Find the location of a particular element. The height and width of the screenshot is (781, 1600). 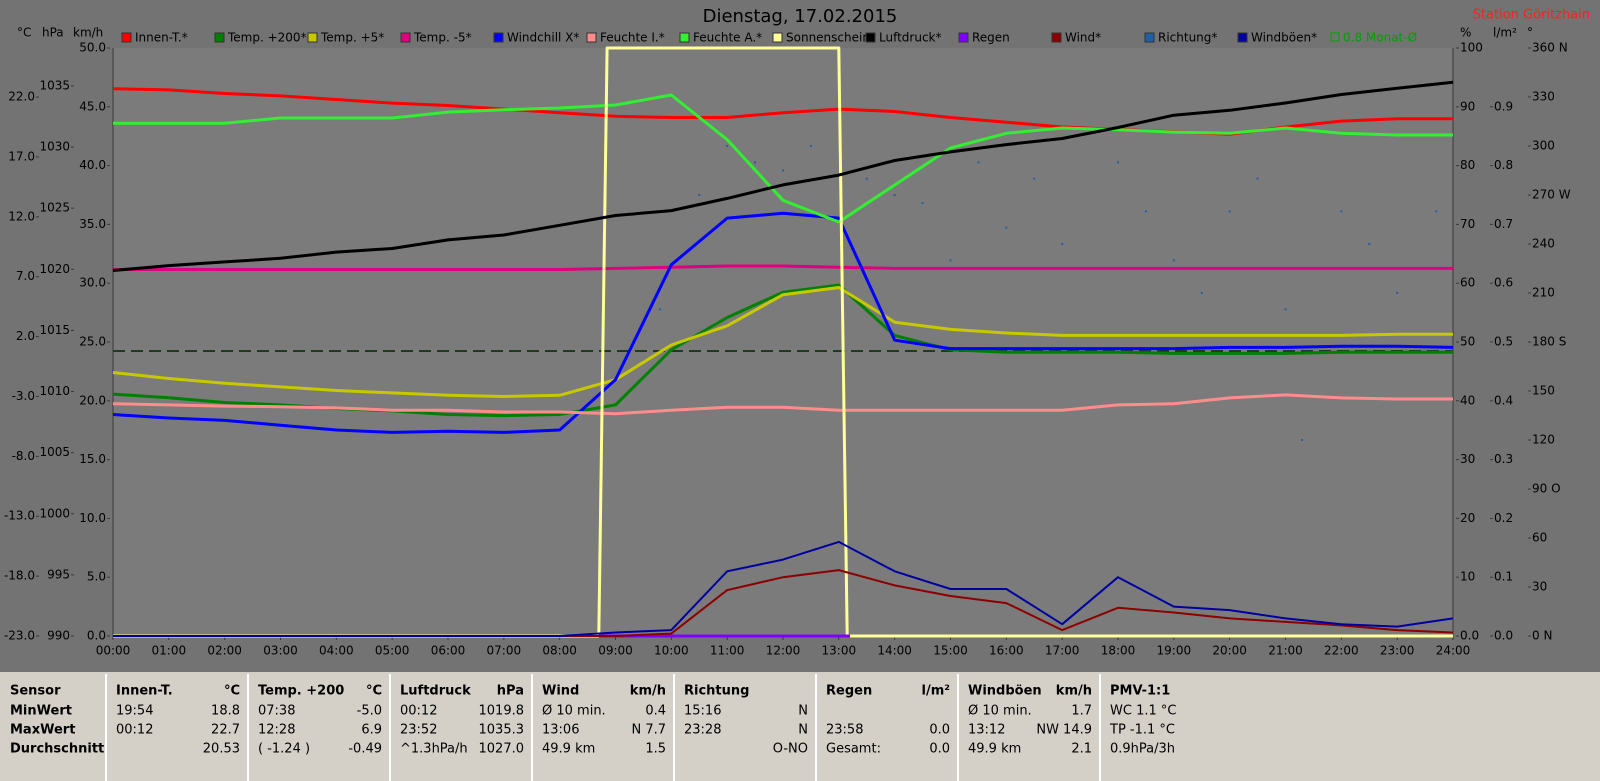

y-tick-label: 40 is located at coordinates (1467, 400).